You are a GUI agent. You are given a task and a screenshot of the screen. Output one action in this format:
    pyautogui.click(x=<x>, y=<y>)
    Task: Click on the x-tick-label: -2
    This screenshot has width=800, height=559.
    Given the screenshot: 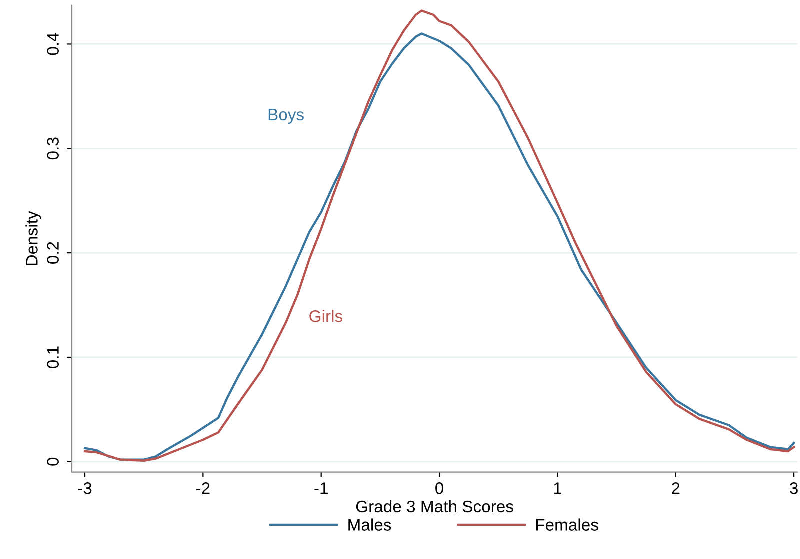 What is the action you would take?
    pyautogui.click(x=203, y=488)
    